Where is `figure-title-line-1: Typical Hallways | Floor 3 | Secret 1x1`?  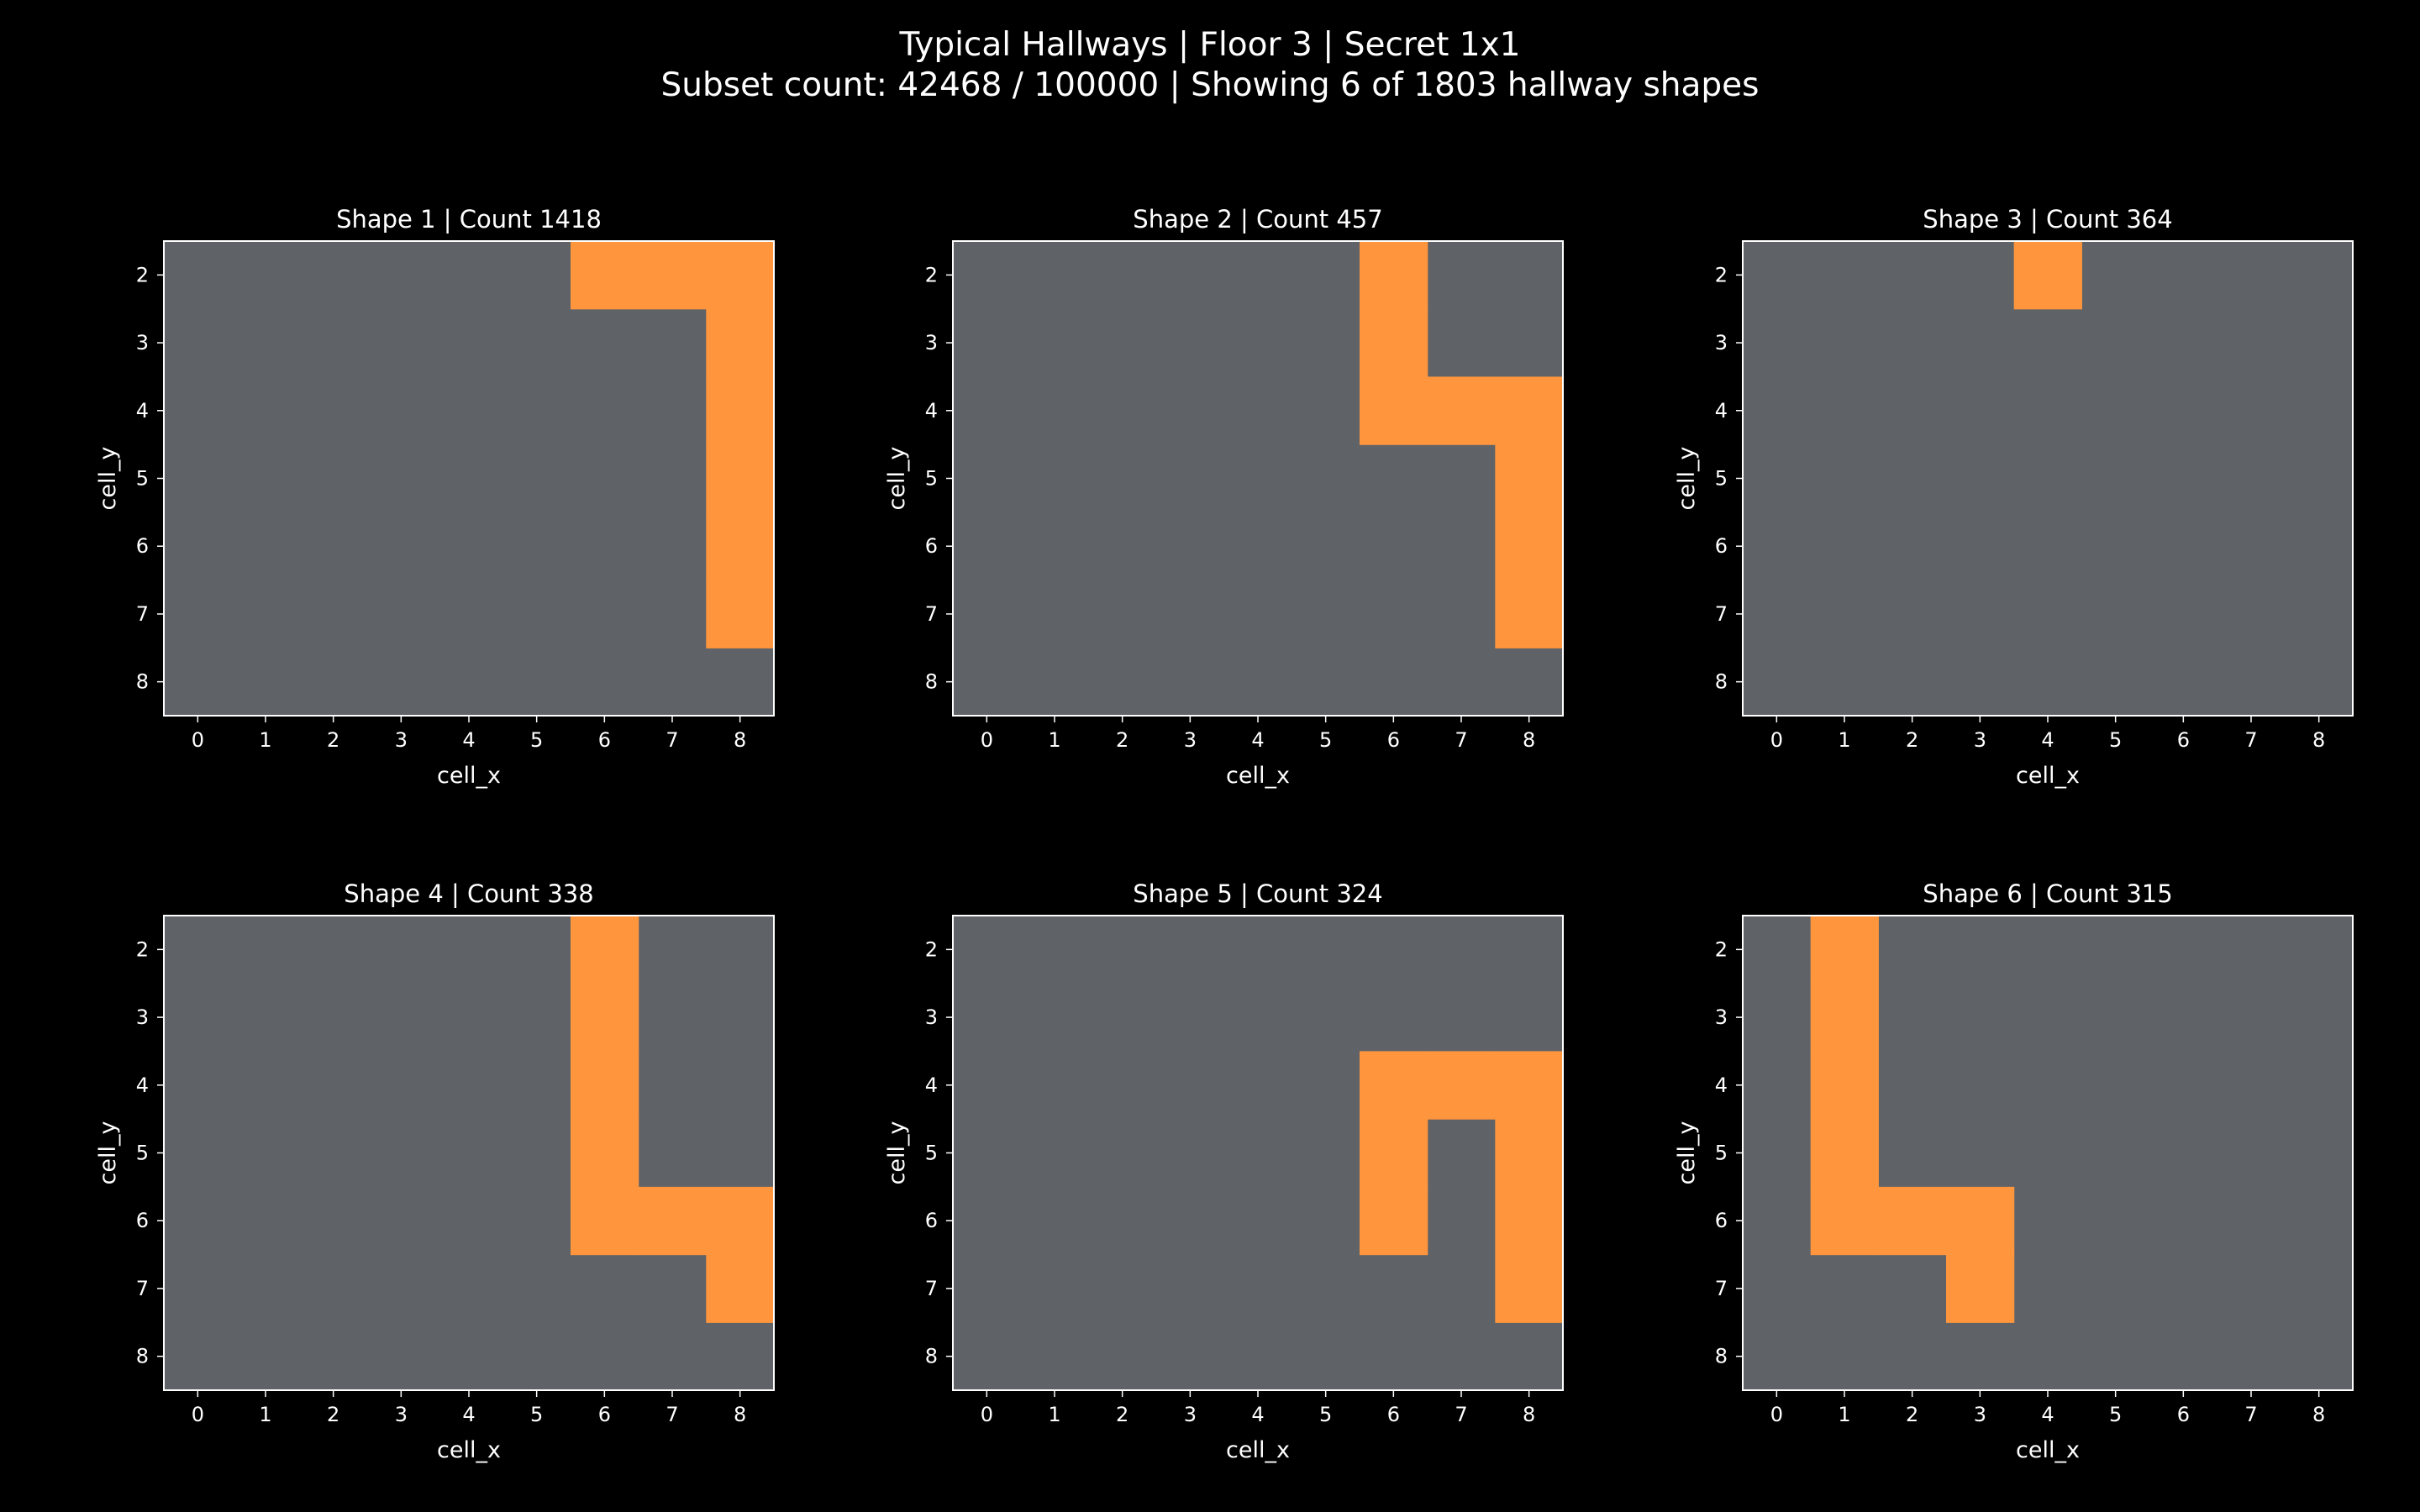
figure-title-line-1: Typical Hallways | Floor 3 | Secret 1x1 is located at coordinates (1210, 45).